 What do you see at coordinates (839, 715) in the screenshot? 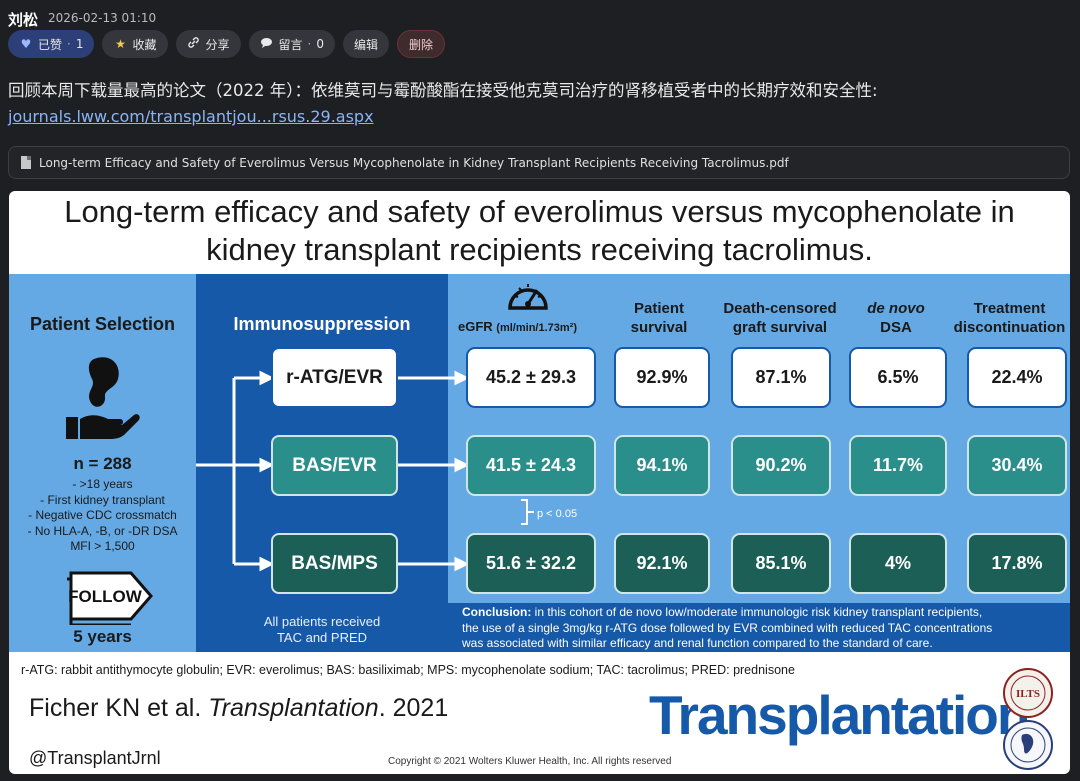
I see `journal-logo: Transplantation` at bounding box center [839, 715].